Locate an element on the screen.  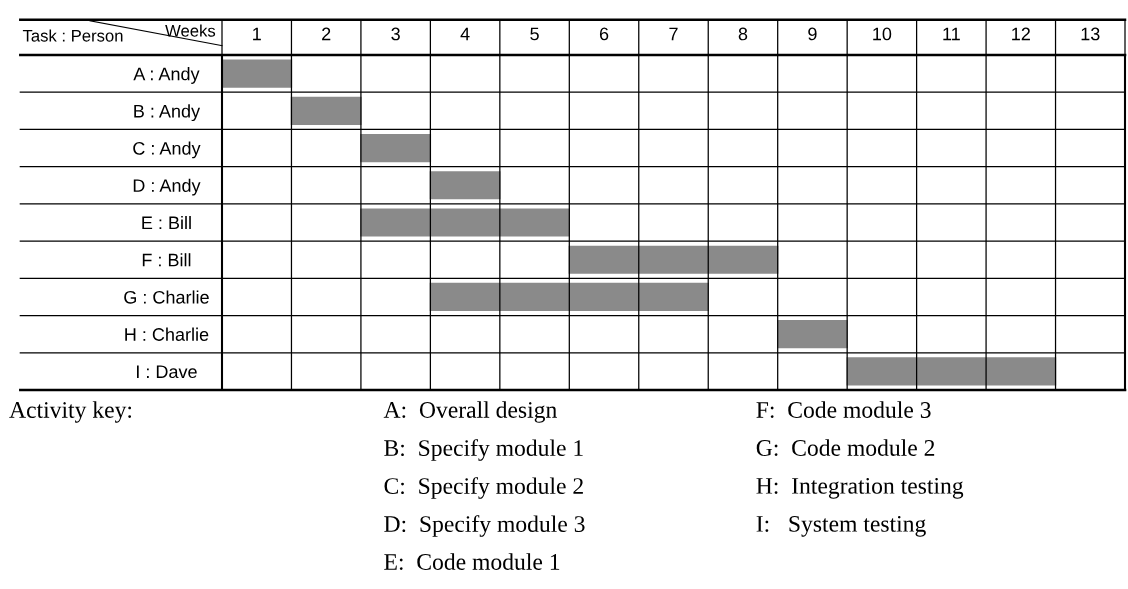
x-tick-label: 11 is located at coordinates (951, 34).